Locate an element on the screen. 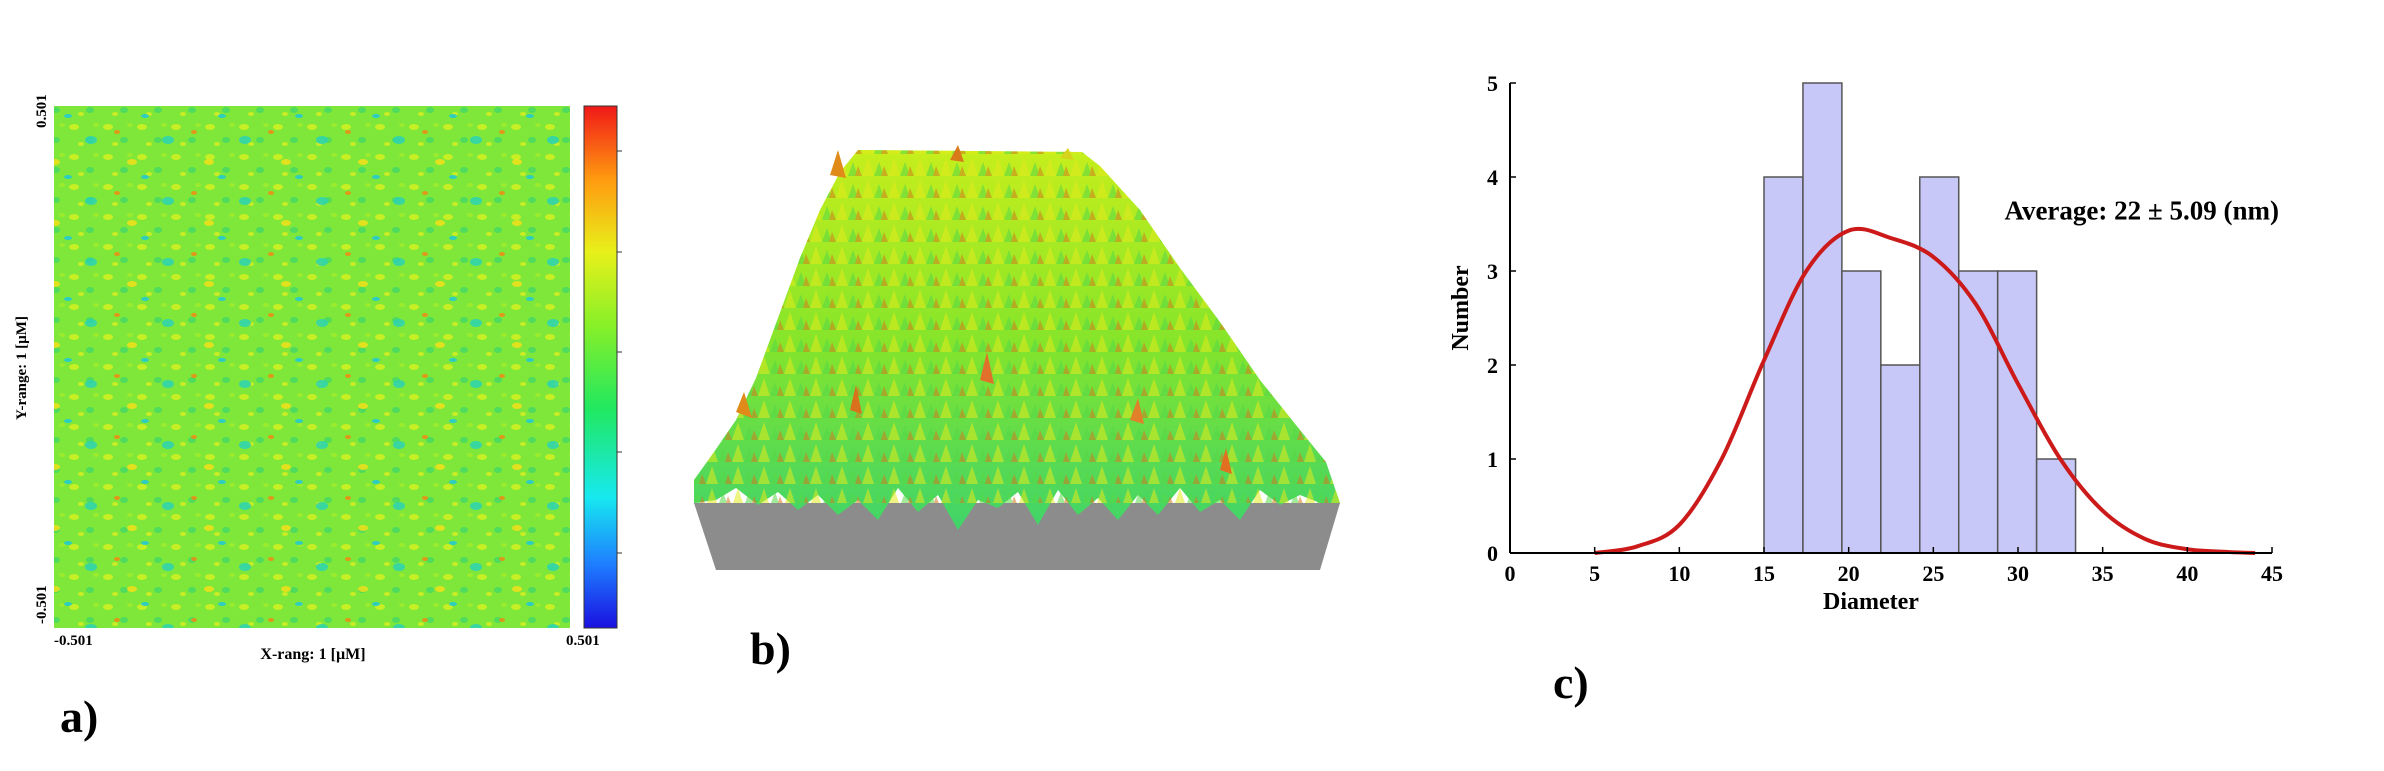 This screenshot has width=2384, height=771. y-tick-label: 1 is located at coordinates (1492, 459).